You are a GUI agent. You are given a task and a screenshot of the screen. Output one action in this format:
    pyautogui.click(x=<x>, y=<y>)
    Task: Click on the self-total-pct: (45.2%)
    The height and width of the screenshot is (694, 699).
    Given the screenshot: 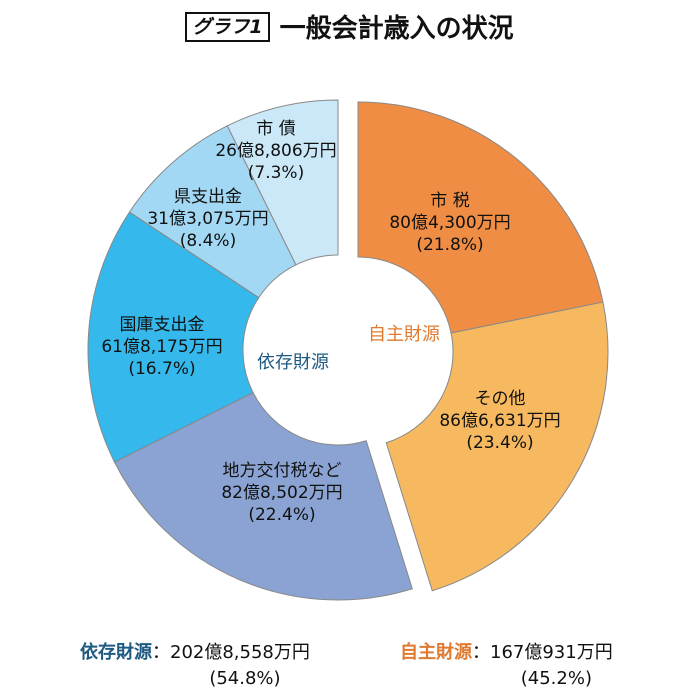 What is the action you would take?
    pyautogui.click(x=556, y=678)
    